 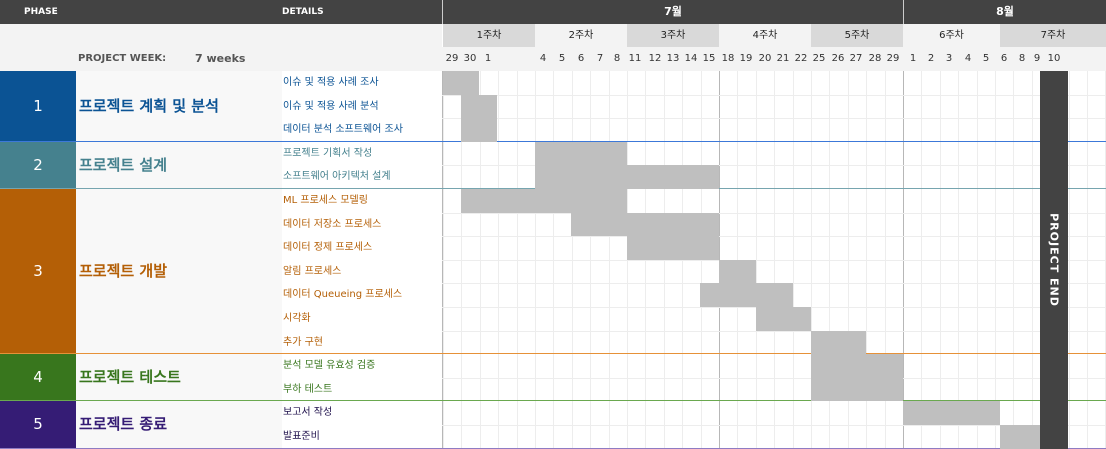 What do you see at coordinates (746, 58) in the screenshot?
I see `day-cell: 19` at bounding box center [746, 58].